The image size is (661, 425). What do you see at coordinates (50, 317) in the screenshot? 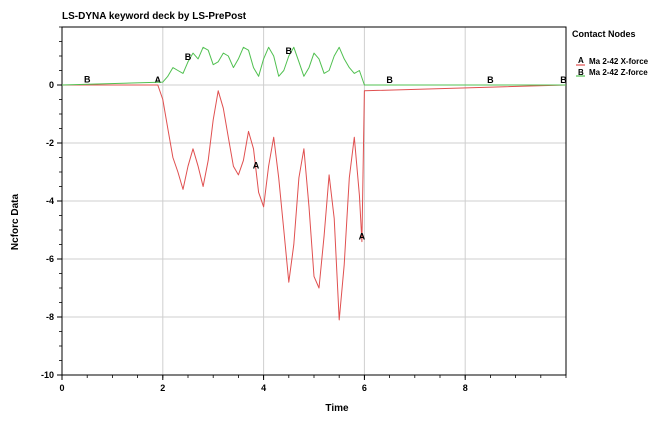
I see `y-tick-label: -8` at bounding box center [50, 317].